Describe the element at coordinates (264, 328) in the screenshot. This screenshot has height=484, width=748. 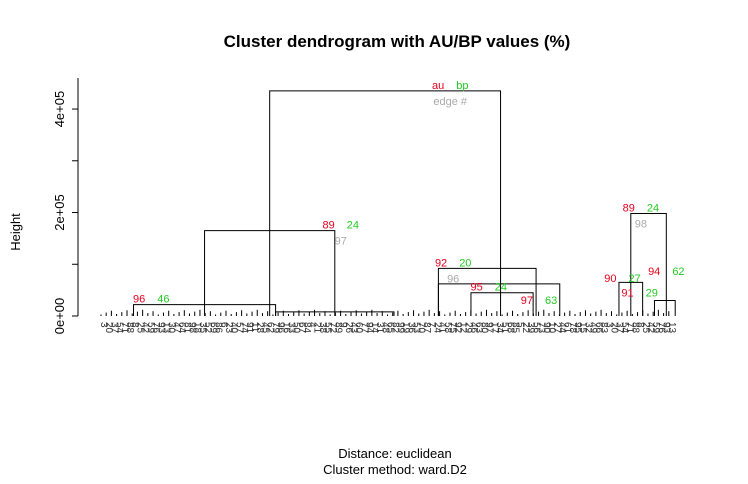
I see `leaf-label: 45` at that location.